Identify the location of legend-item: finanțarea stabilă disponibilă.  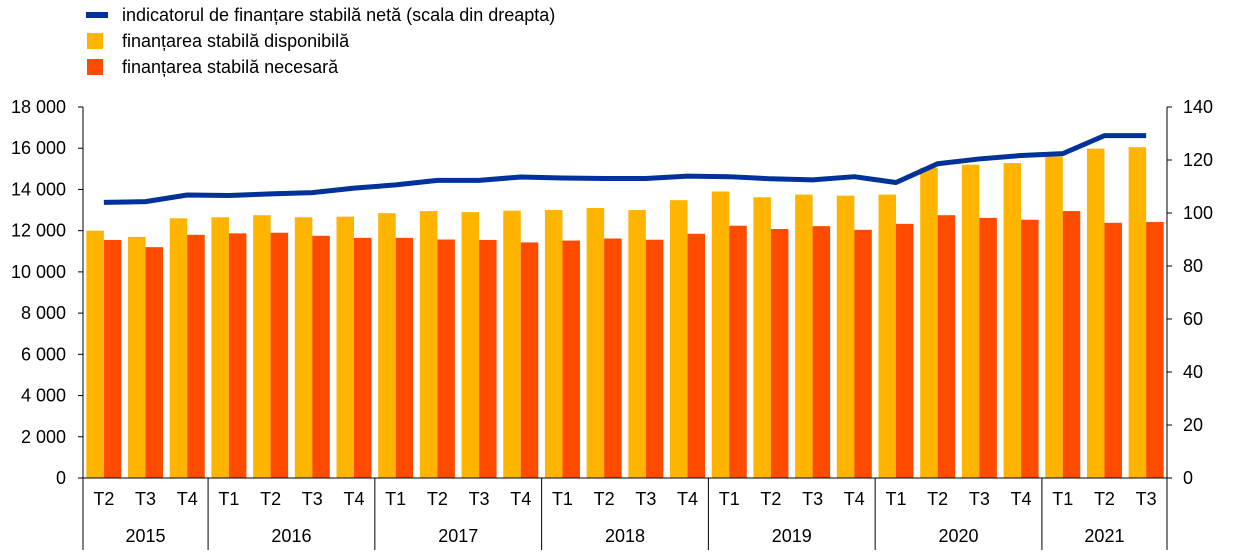
(218, 41).